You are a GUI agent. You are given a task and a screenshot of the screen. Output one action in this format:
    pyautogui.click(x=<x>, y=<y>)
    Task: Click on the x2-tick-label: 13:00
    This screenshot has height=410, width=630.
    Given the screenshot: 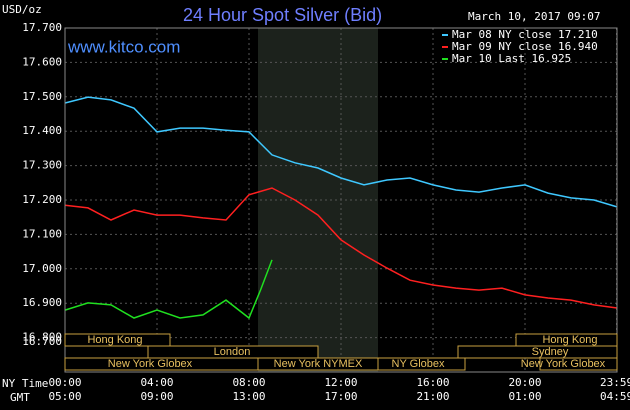 What is the action you would take?
    pyautogui.click(x=248, y=396)
    